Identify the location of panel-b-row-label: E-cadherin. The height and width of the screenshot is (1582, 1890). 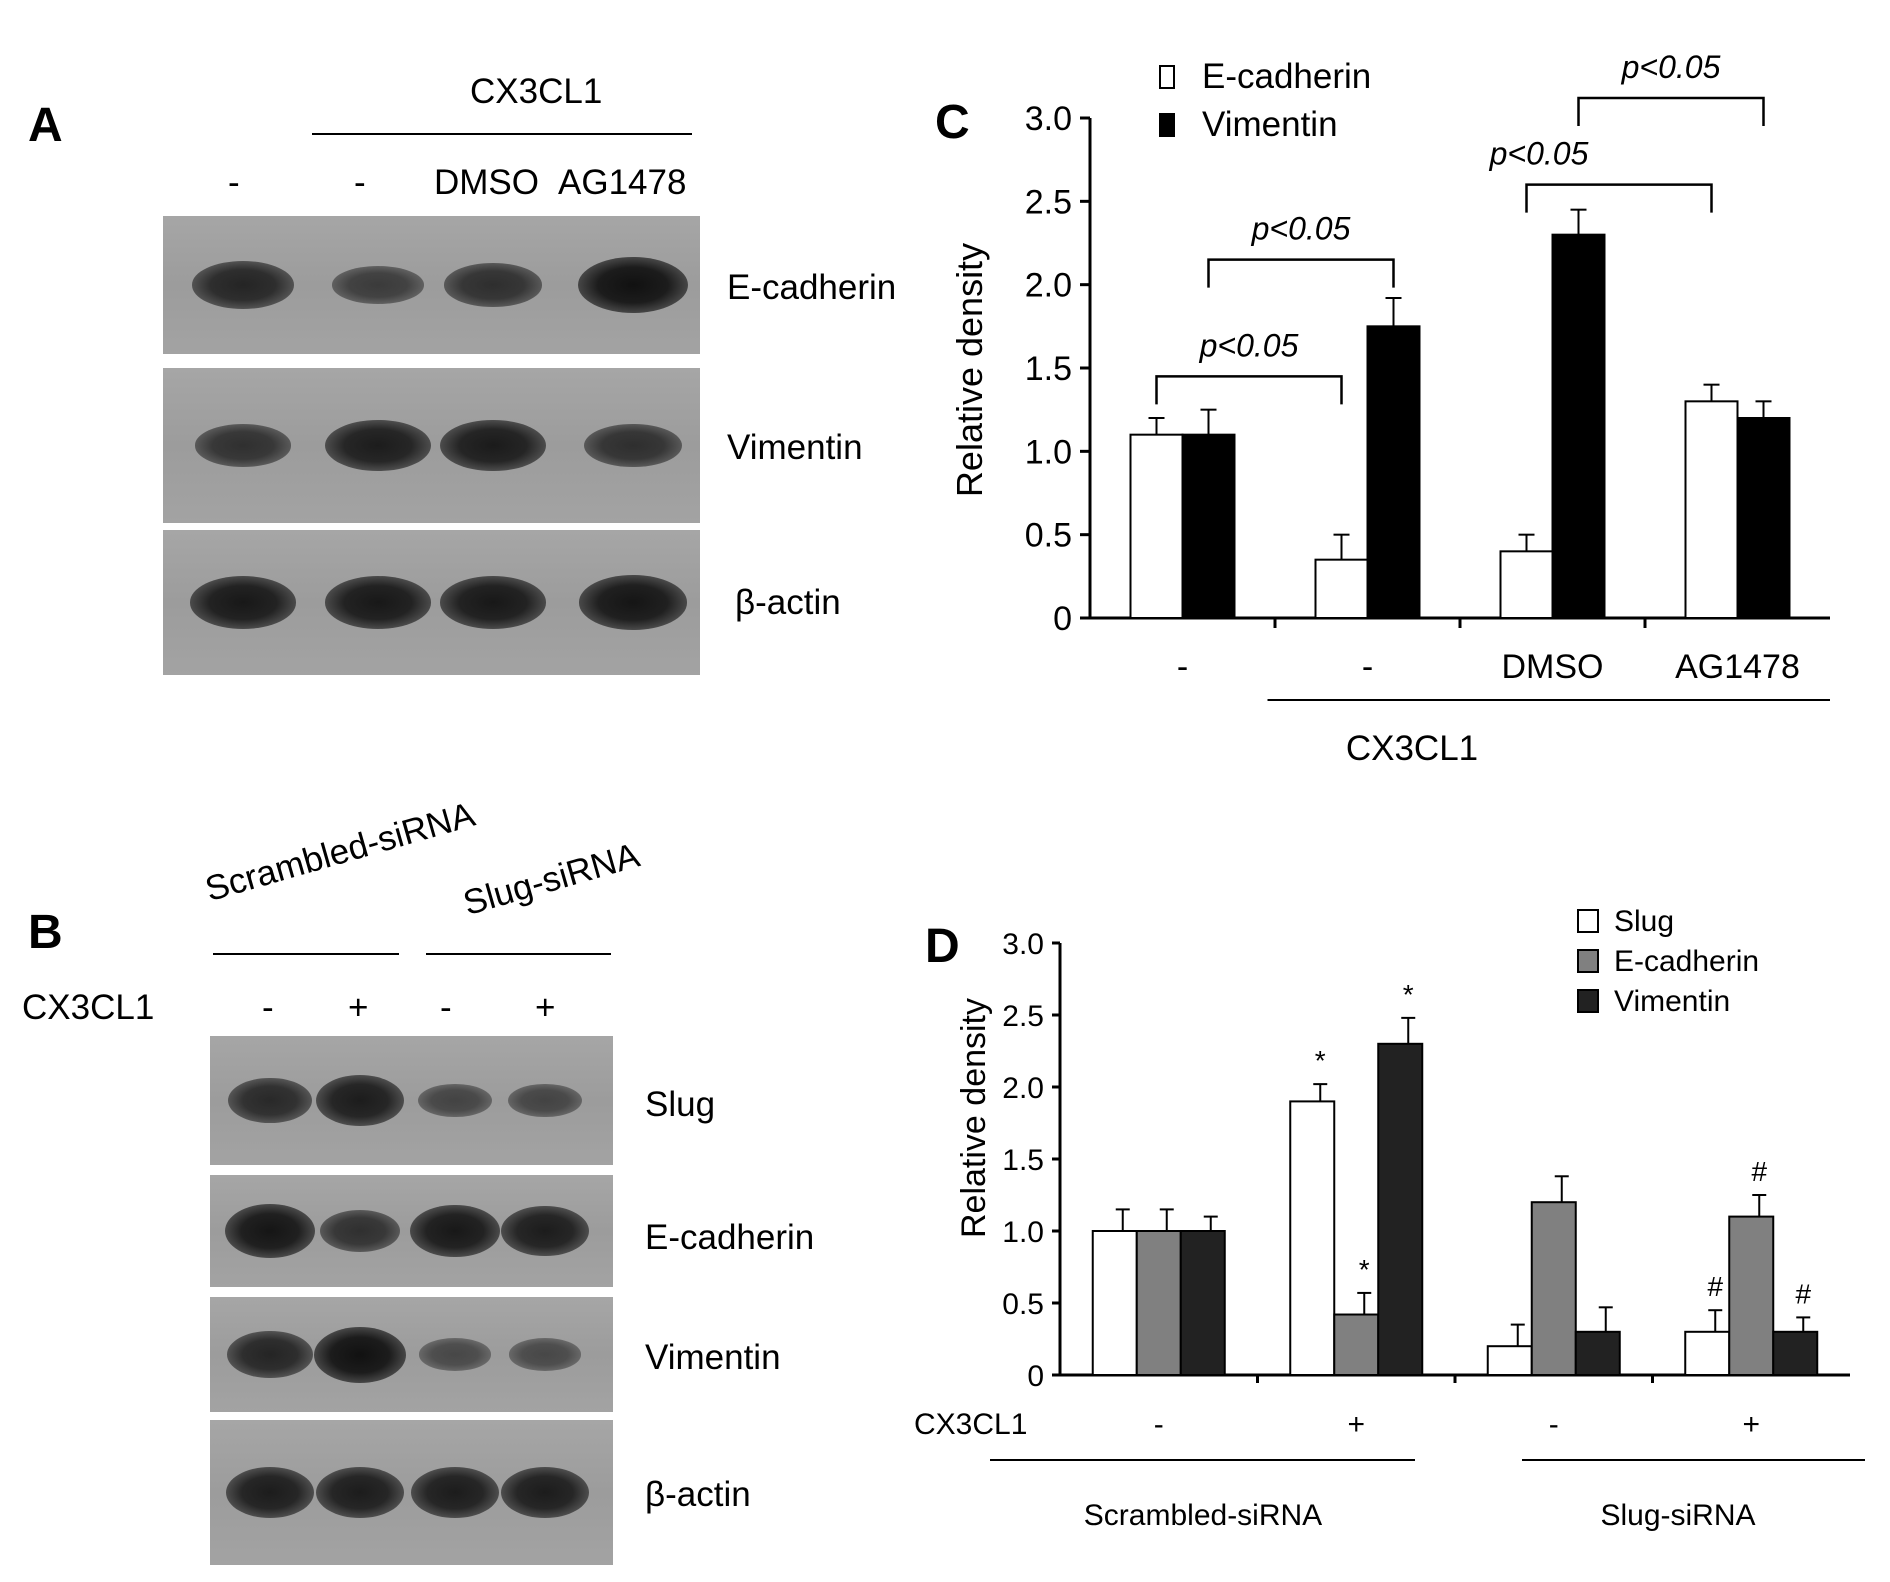
(730, 1237).